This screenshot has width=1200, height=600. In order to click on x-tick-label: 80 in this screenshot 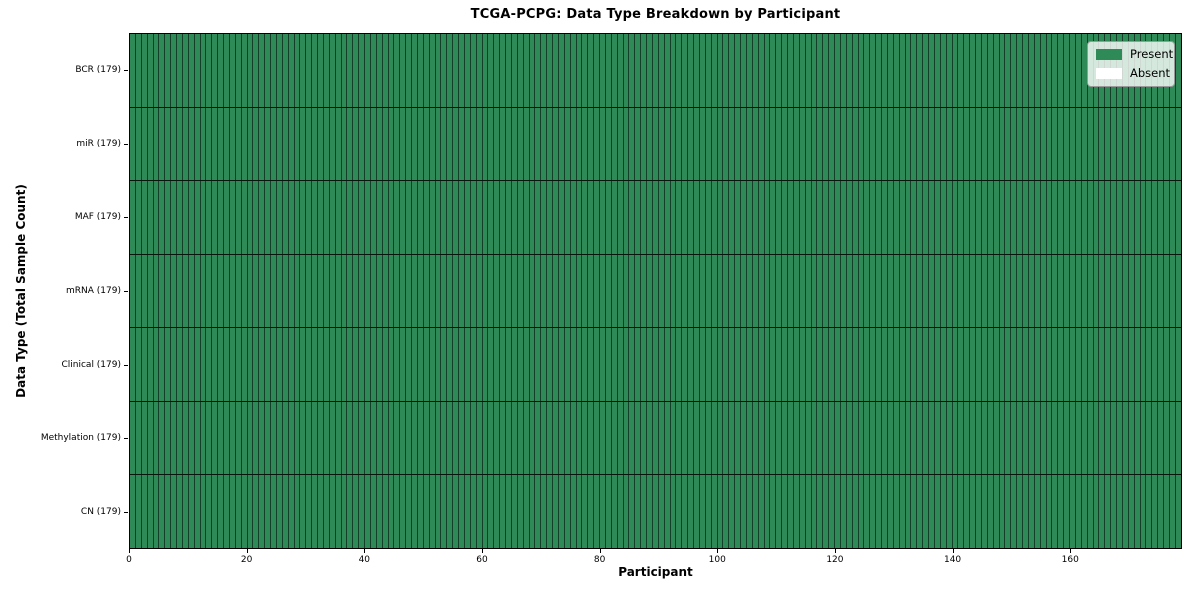, I will do `click(599, 560)`.